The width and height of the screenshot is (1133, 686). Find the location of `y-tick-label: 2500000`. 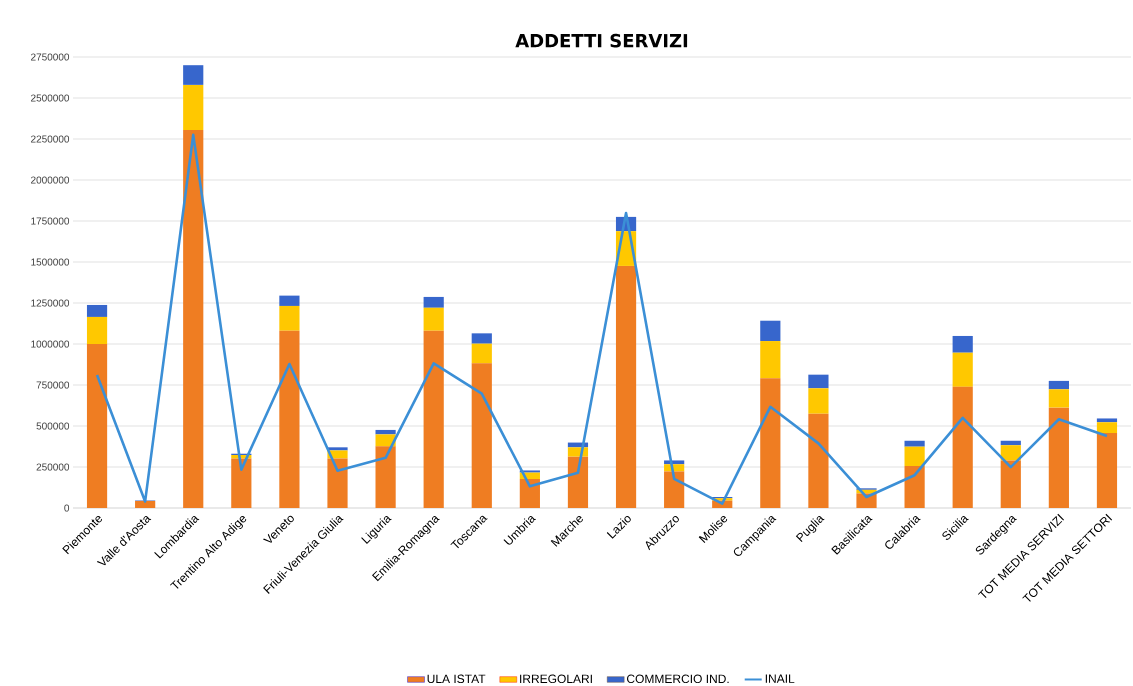

y-tick-label: 2500000 is located at coordinates (50, 98).